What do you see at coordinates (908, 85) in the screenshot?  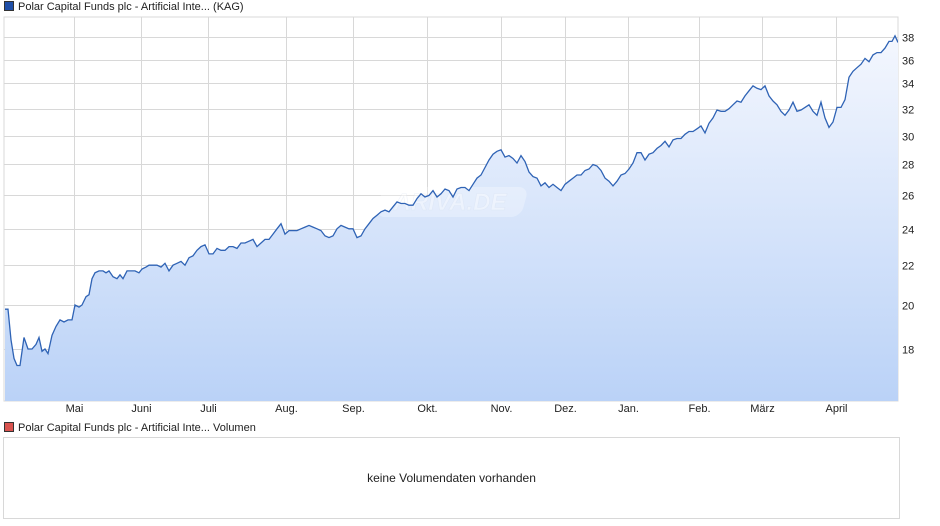 I see `y-tick-label: 34` at bounding box center [908, 85].